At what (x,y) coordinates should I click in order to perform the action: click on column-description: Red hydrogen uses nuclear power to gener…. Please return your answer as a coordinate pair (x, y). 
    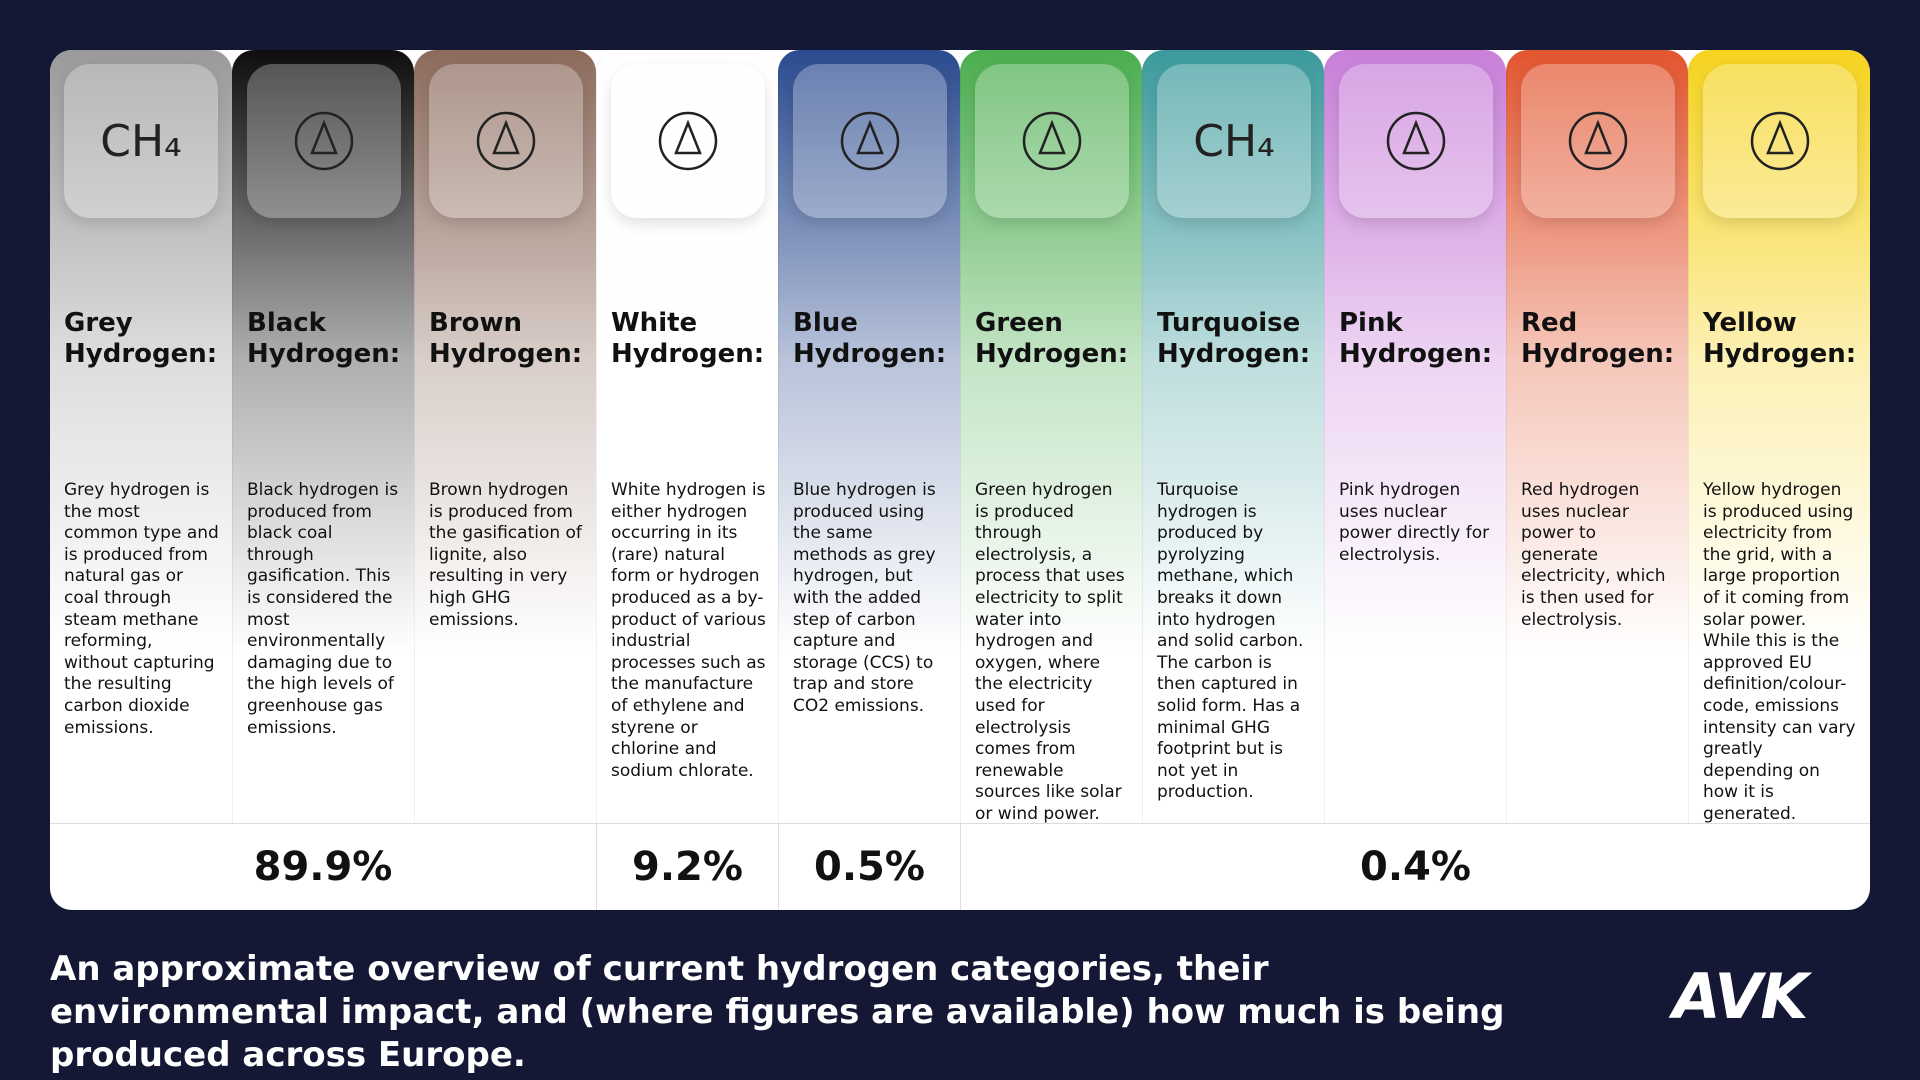
    Looking at the image, I should click on (1593, 555).